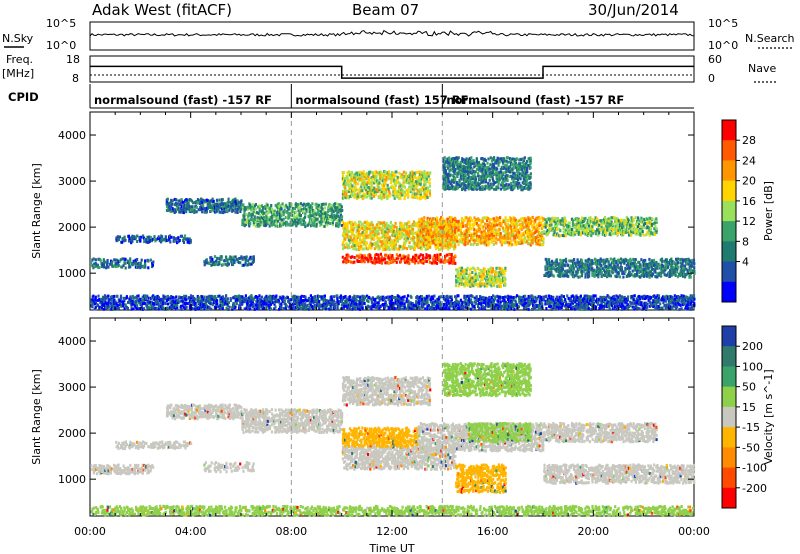 The width and height of the screenshot is (800, 554). I want to click on velocity-colorbar: 200 100 50 15 -15 -50 -100 -200, so click(744, 417).